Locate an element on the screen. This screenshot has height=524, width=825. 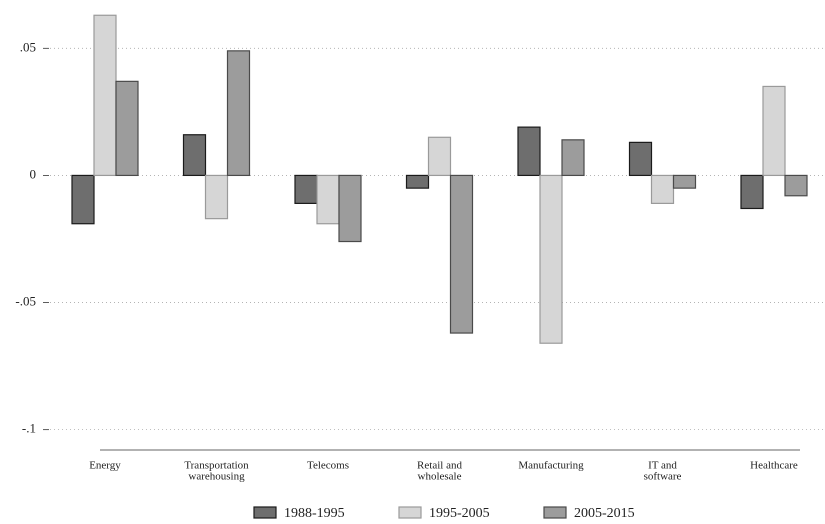
x-tick-label: IT and is located at coordinates (662, 466).